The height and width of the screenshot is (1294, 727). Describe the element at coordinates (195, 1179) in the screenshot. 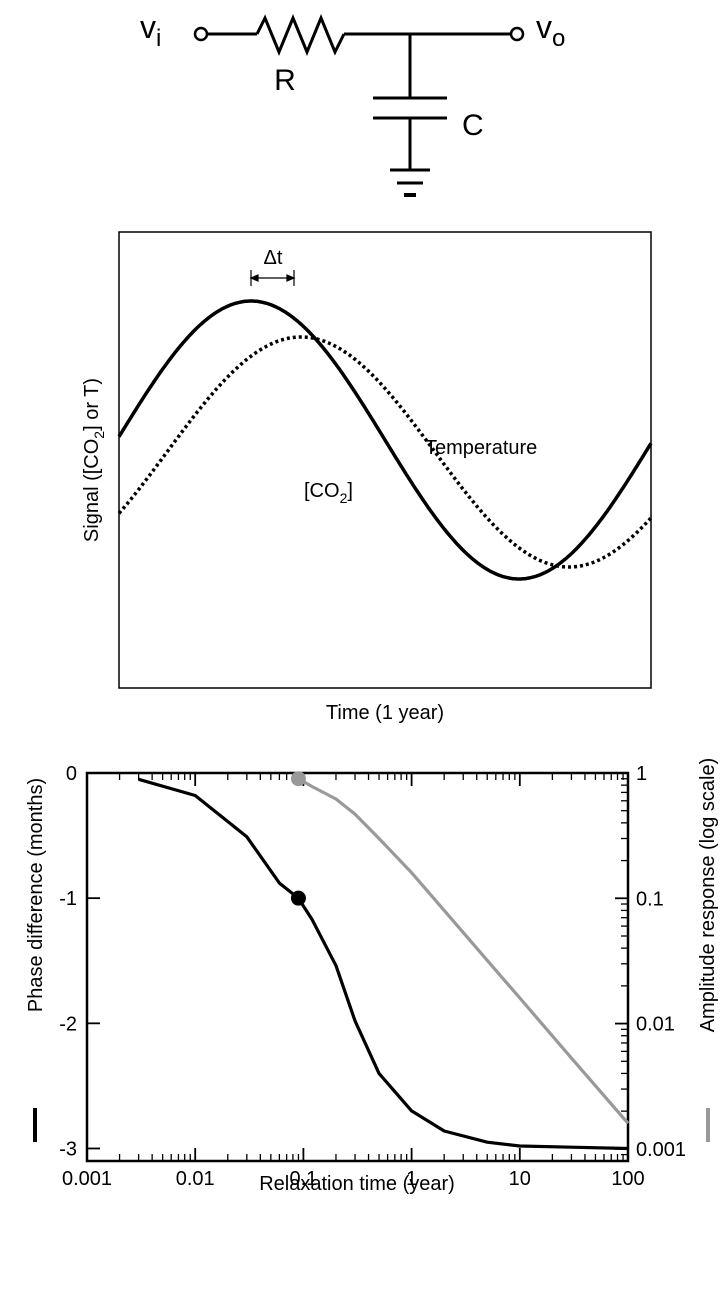

I see `x-tick-label: 0.01` at that location.